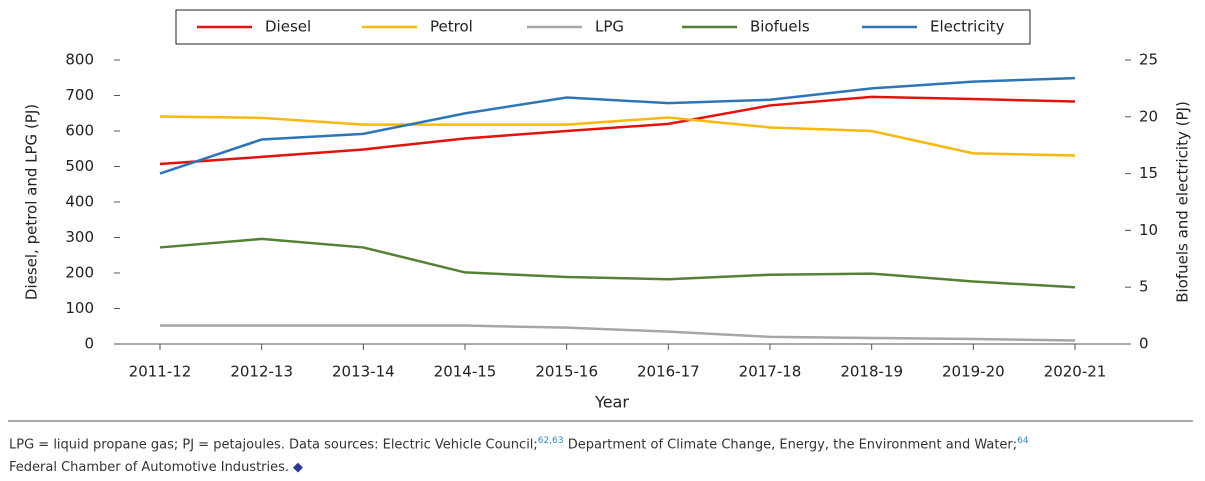  Describe the element at coordinates (1144, 344) in the screenshot. I see `y2-tick-label: 0` at that location.